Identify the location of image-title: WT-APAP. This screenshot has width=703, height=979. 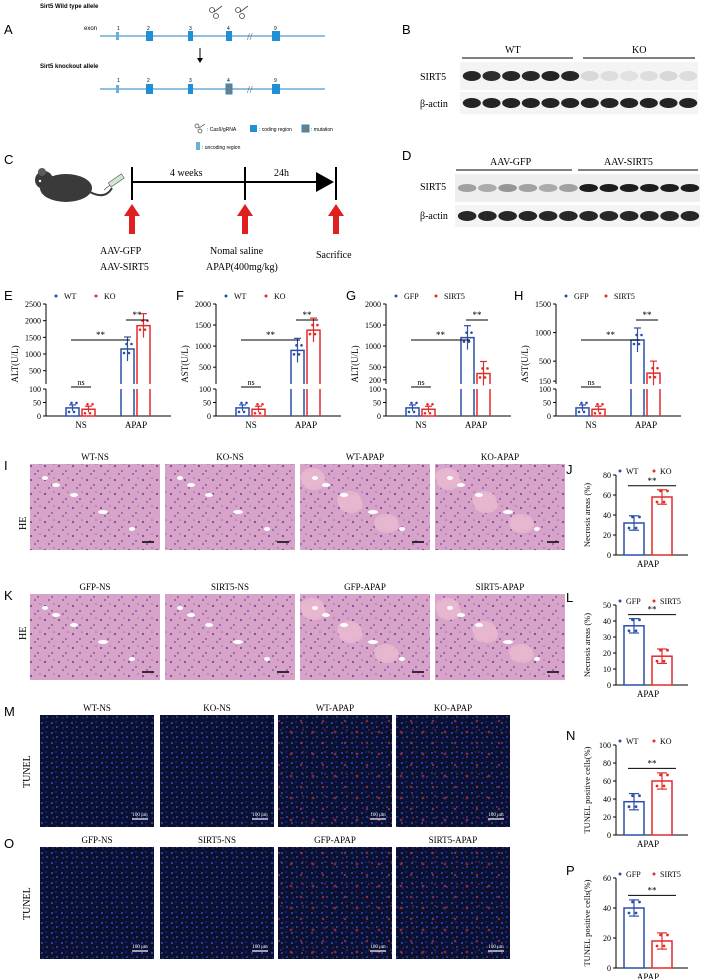
(335, 708).